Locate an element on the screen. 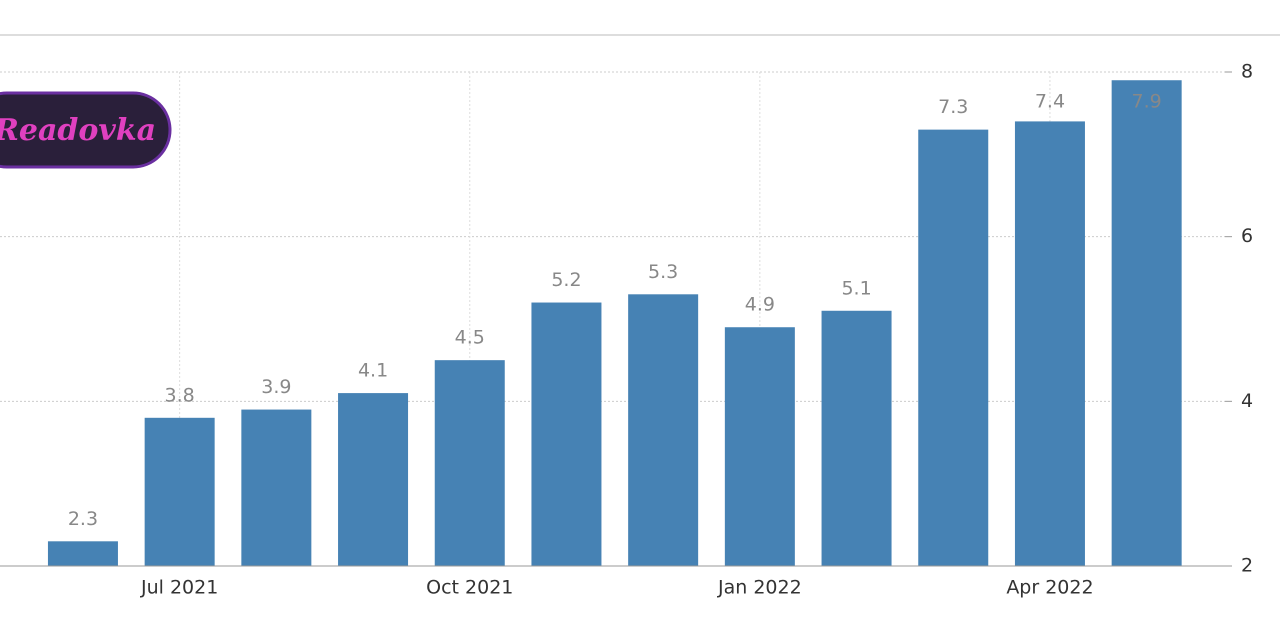 Image resolution: width=1280 pixels, height=640 pixels. logo-text: Readovka is located at coordinates (78, 130).